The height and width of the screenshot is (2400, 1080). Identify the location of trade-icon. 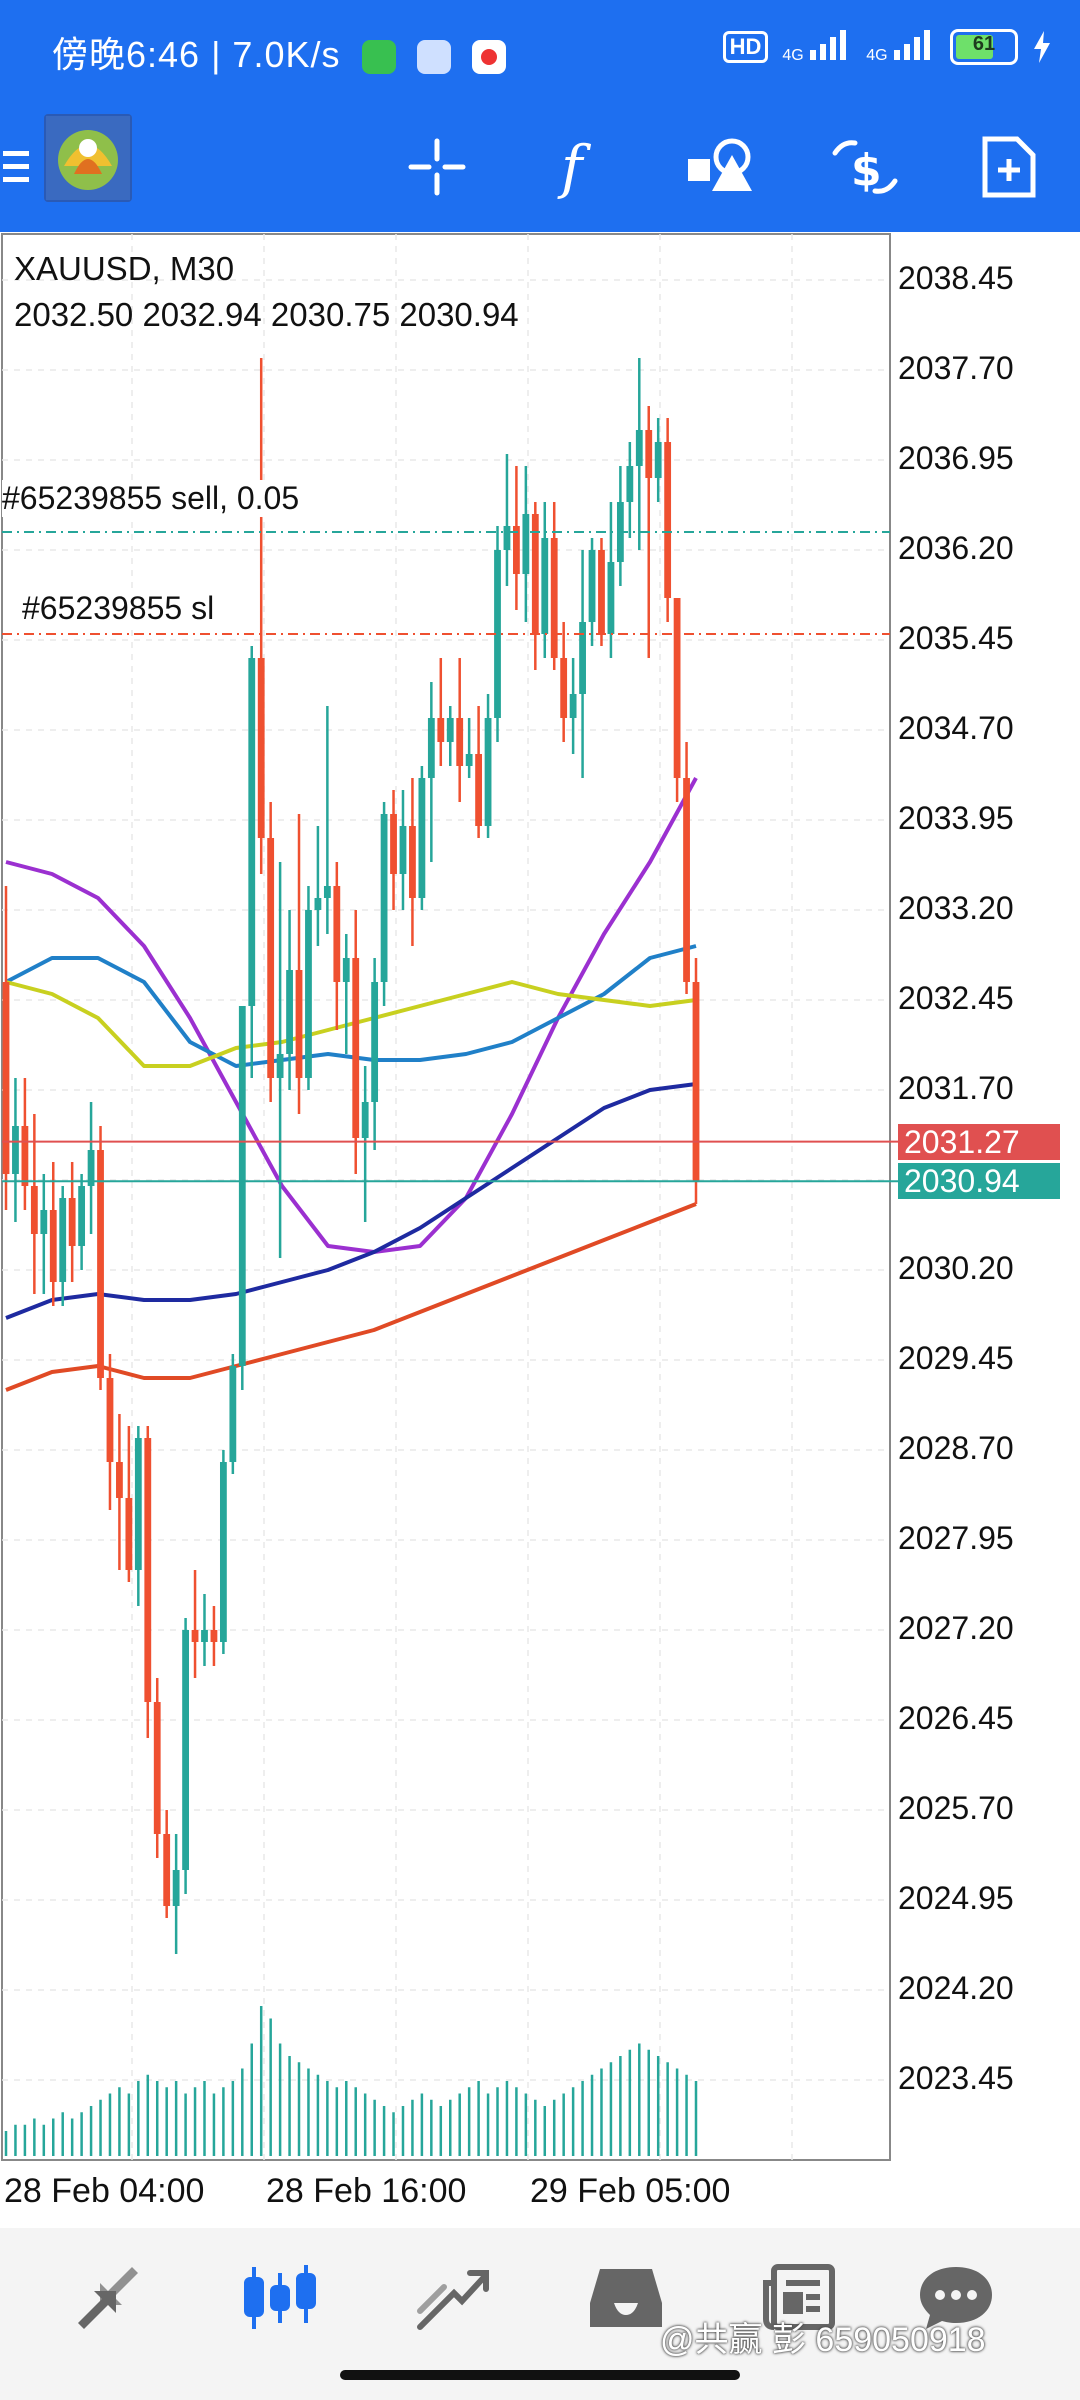
(454, 2298).